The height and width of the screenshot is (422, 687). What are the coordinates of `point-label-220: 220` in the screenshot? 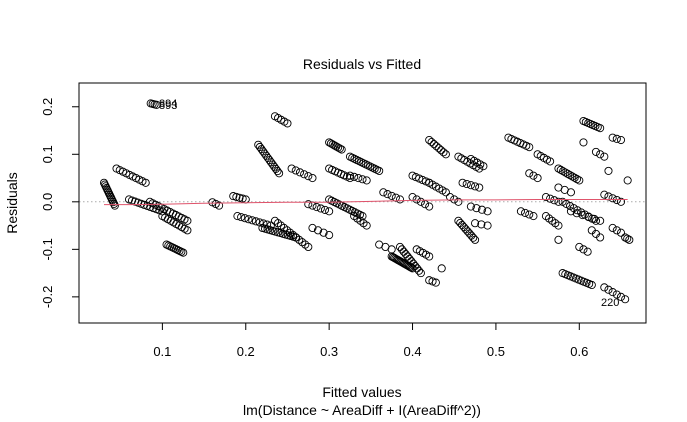 It's located at (610, 303).